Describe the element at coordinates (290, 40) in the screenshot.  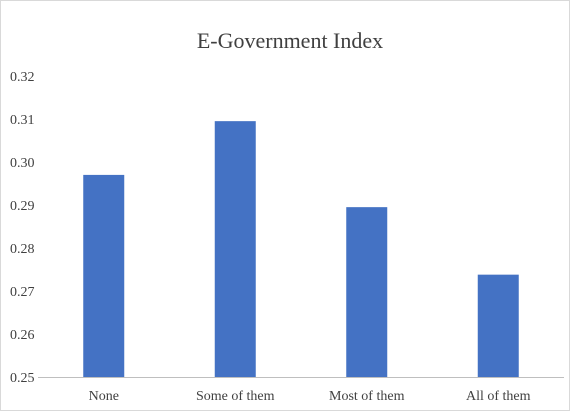
I see `chart-title: E-Government Index` at that location.